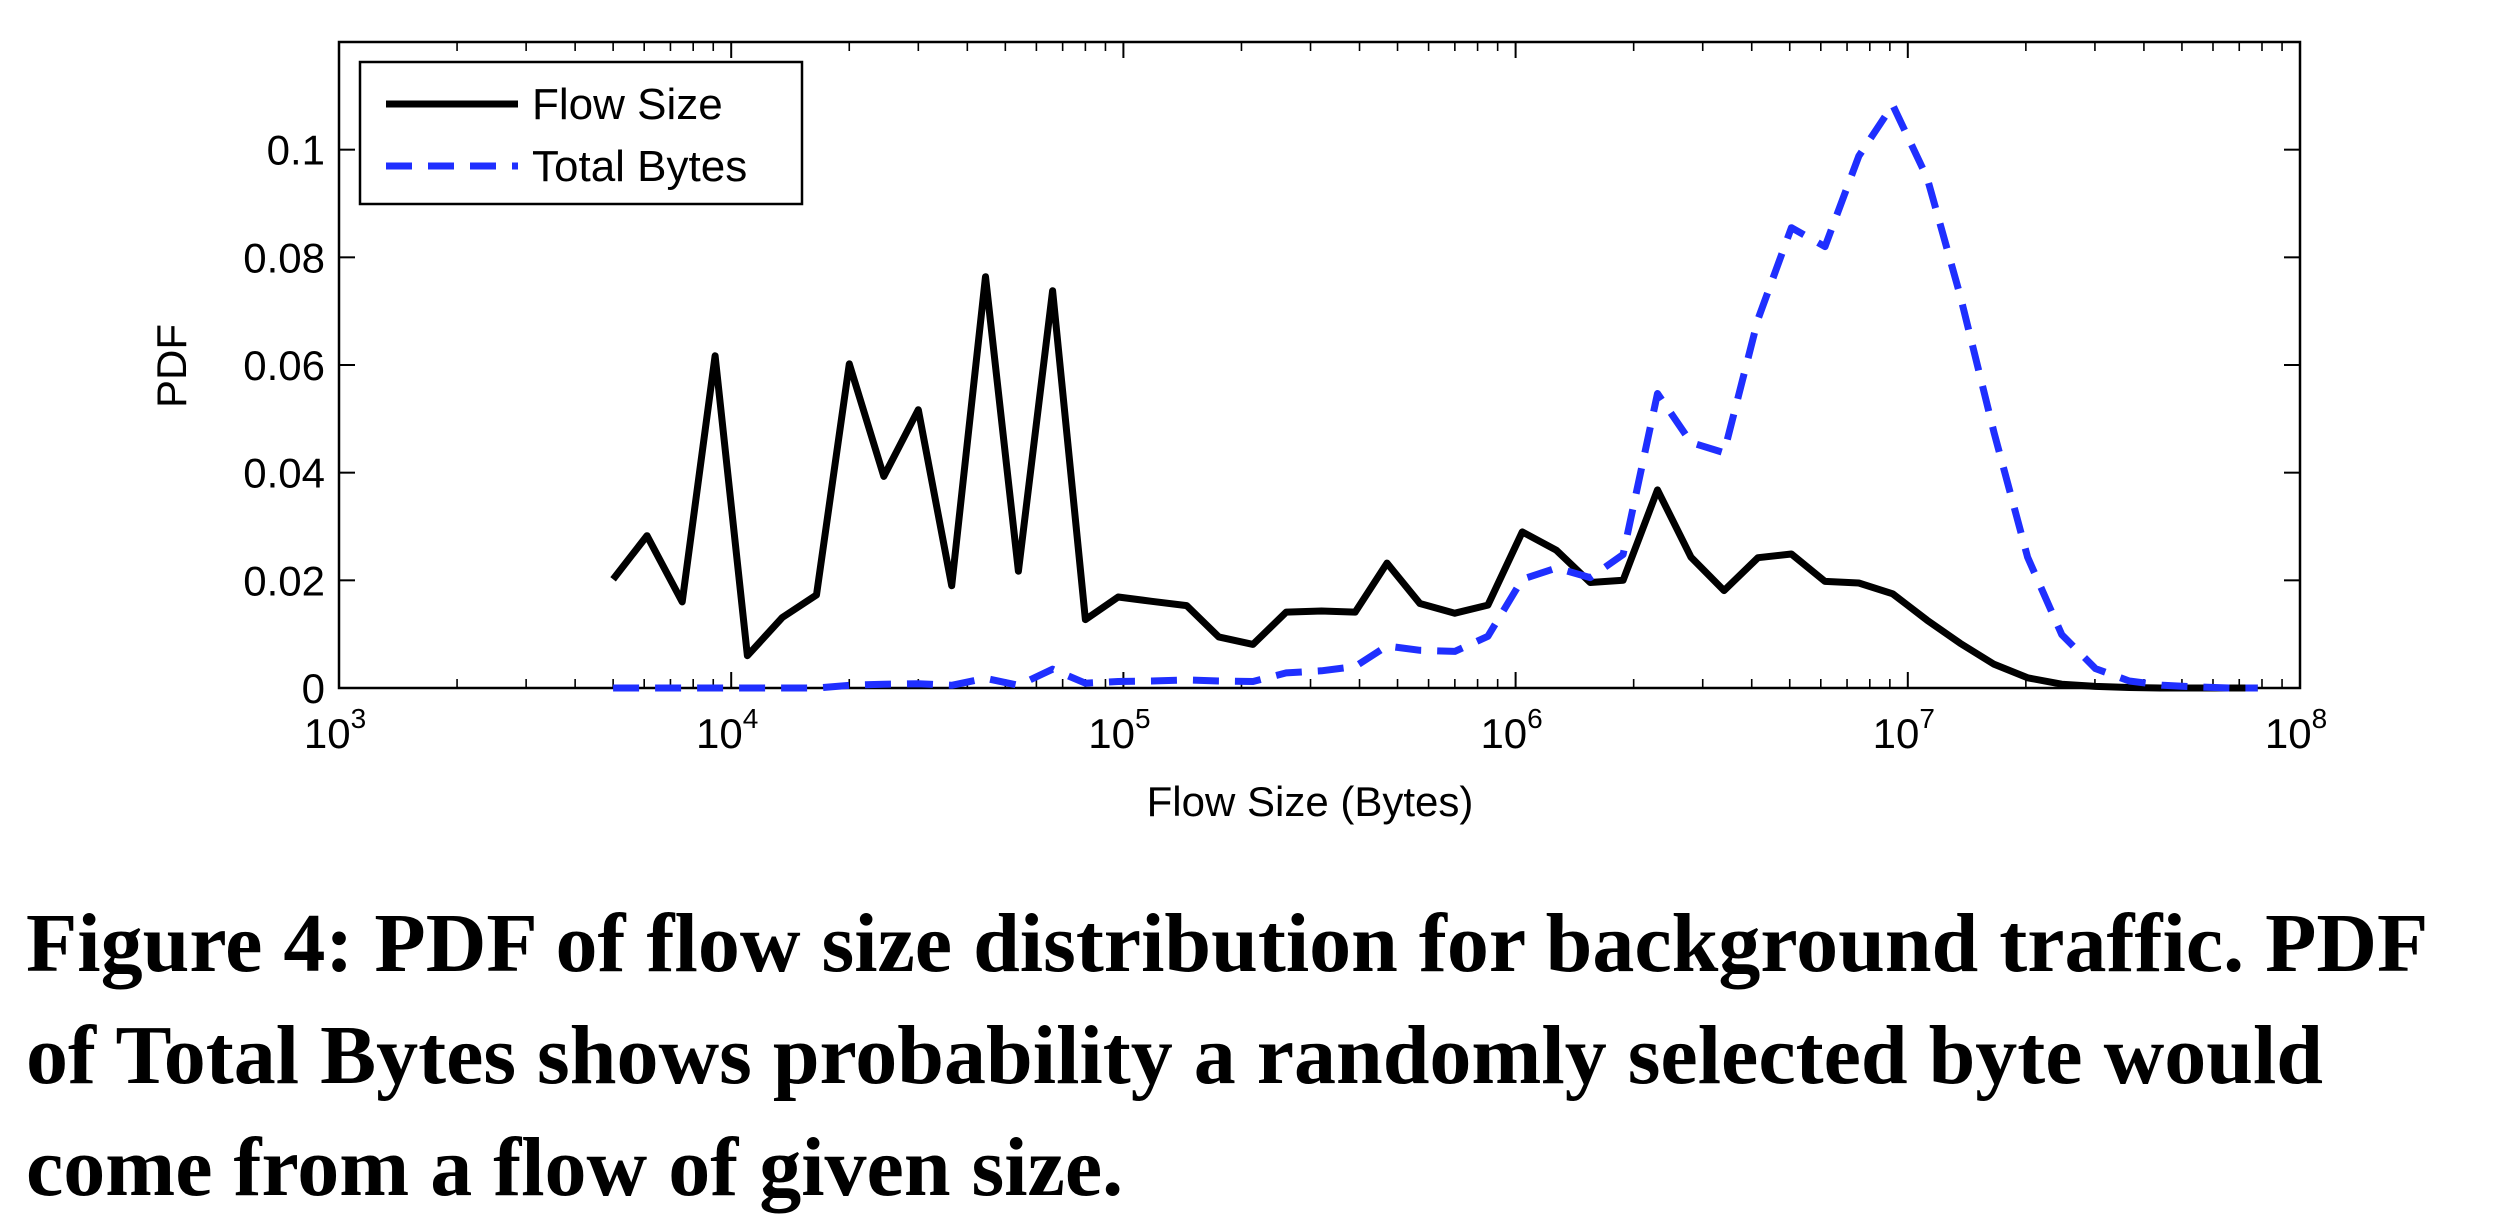  Describe the element at coordinates (727, 730) in the screenshot. I see `x-tick-label: 10⁴` at that location.